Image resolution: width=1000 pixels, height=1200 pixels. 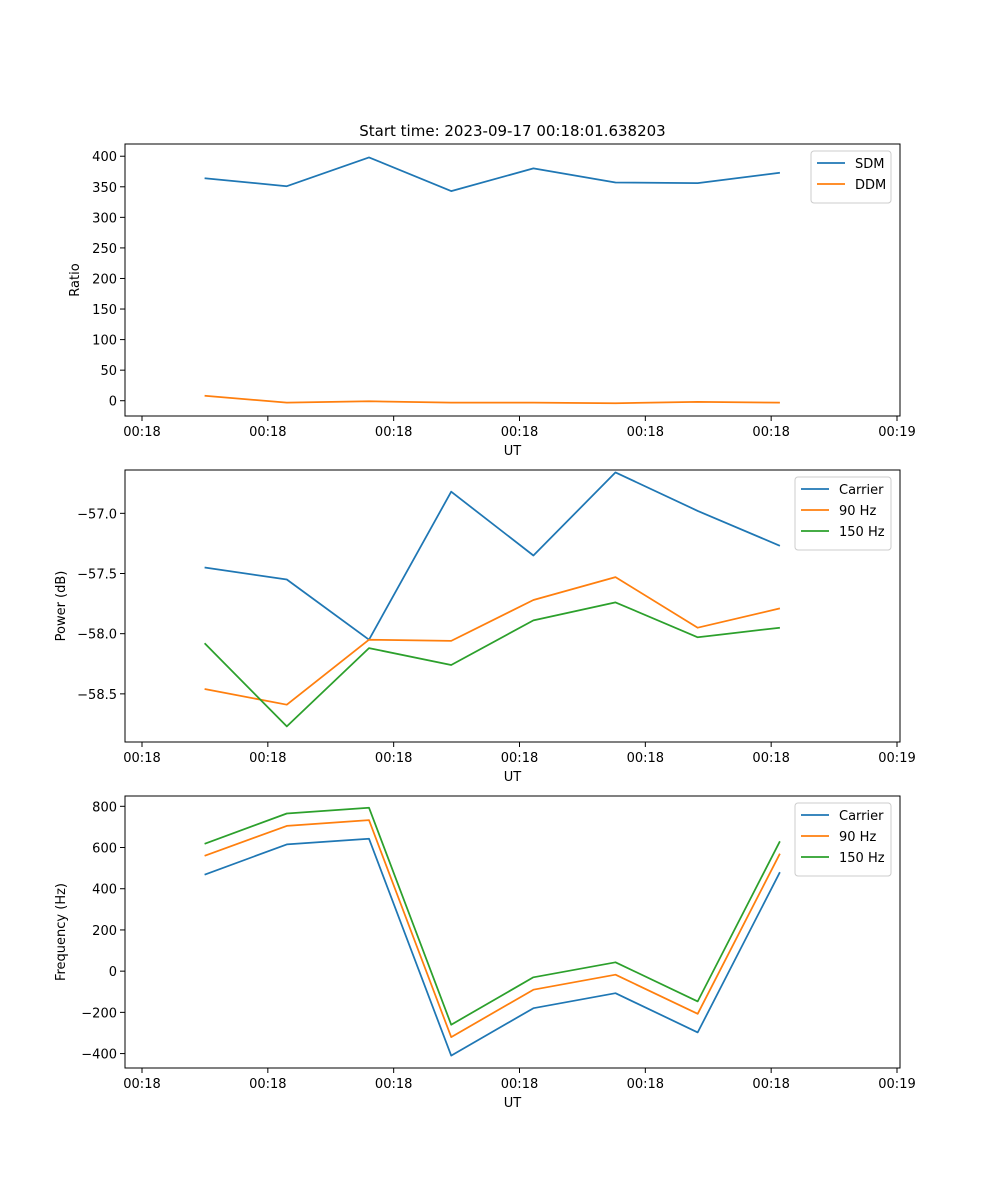 I want to click on y-tick-label: −200, so click(x=99, y=1013).